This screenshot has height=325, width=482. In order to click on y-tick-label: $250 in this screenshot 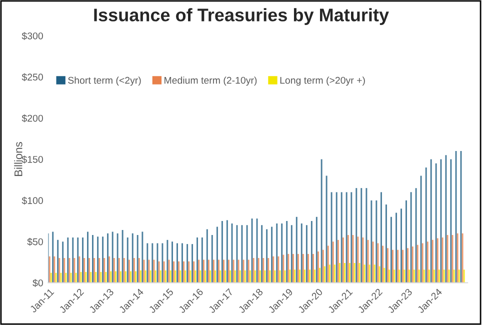, I will do `click(32, 77)`.